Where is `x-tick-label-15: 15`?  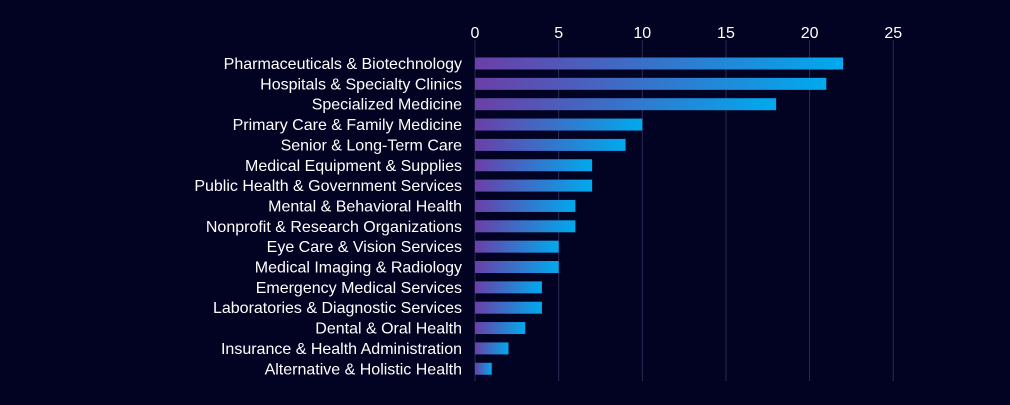
x-tick-label-15: 15 is located at coordinates (726, 33).